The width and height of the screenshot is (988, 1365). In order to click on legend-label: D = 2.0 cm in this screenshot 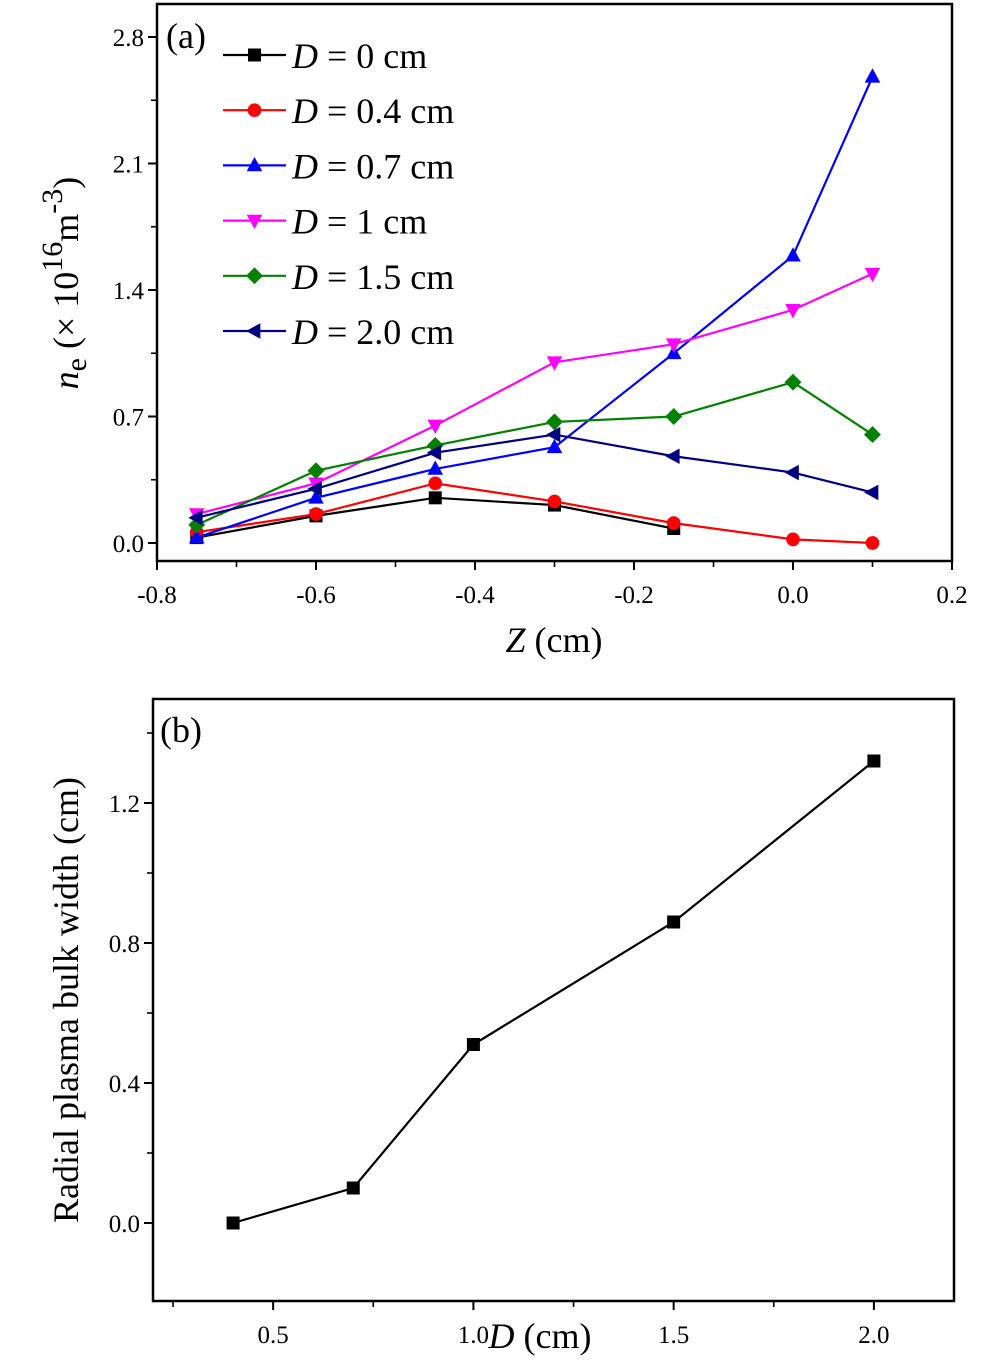, I will do `click(372, 332)`.